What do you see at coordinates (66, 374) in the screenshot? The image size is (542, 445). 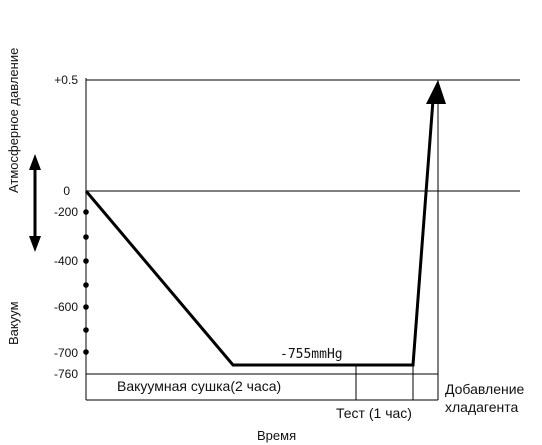 I see `tick-minus-760: -760` at bounding box center [66, 374].